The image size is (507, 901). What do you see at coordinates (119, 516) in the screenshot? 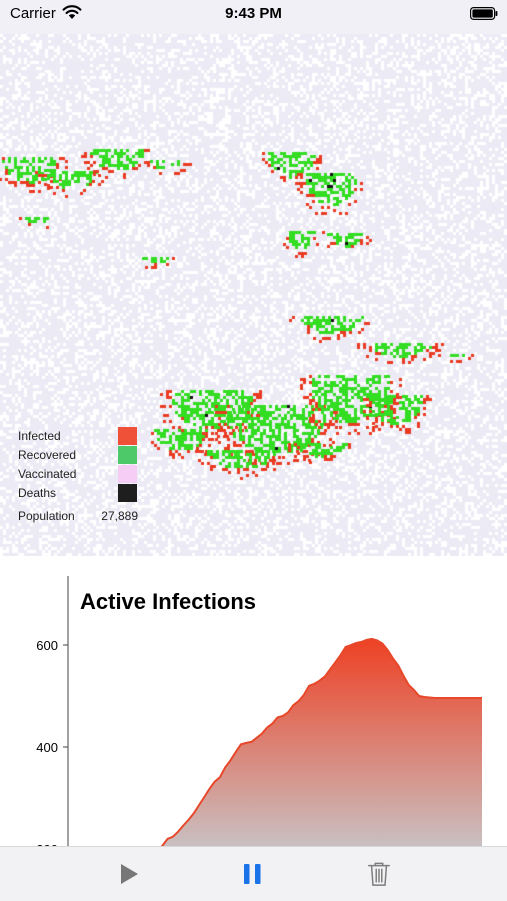
I see `population-value: 27,889` at bounding box center [119, 516].